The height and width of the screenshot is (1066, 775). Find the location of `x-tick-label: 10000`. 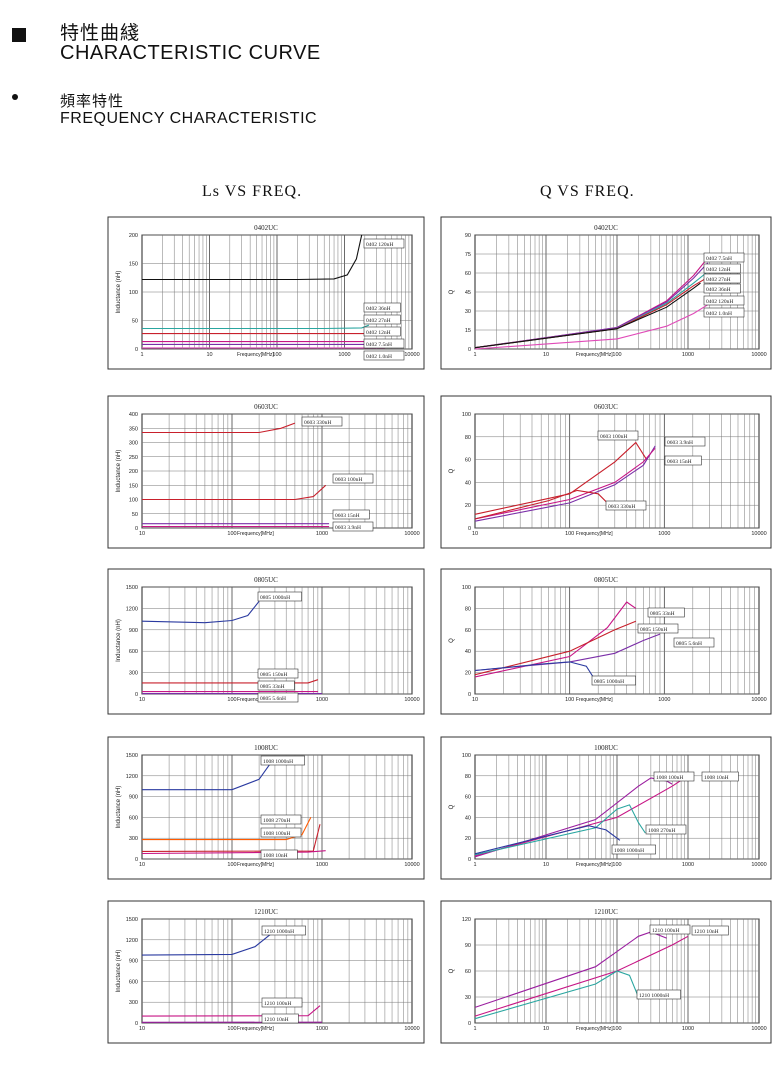

x-tick-label: 10000 is located at coordinates (758, 355).